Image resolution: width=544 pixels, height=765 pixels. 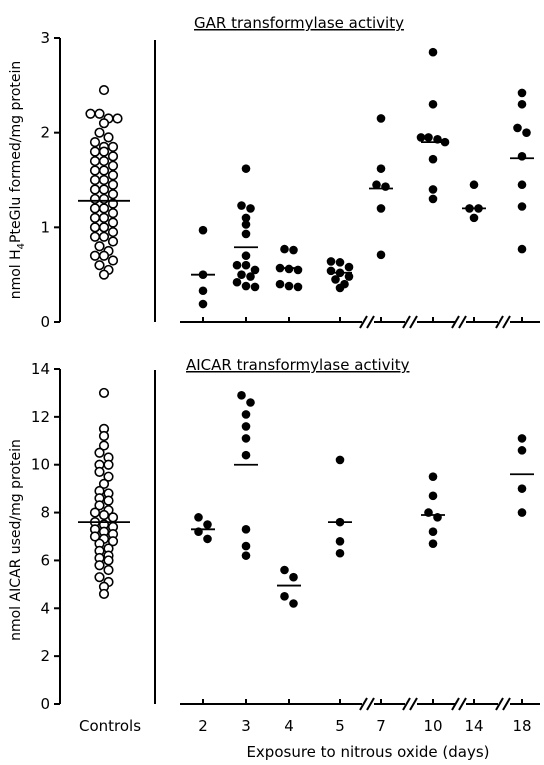 What do you see at coordinates (367, 752) in the screenshot?
I see `x-axis-label: Exposure to nitrous oxide (days)` at bounding box center [367, 752].